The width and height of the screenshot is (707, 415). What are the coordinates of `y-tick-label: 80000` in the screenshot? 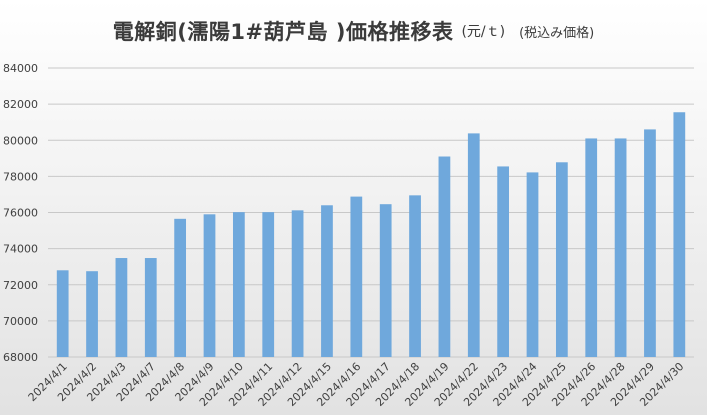 It's located at (20, 140).